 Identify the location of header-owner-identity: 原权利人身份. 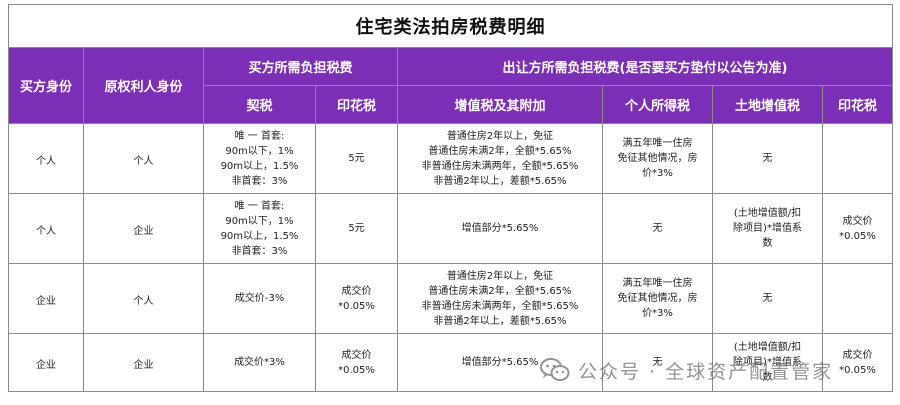
(143, 85).